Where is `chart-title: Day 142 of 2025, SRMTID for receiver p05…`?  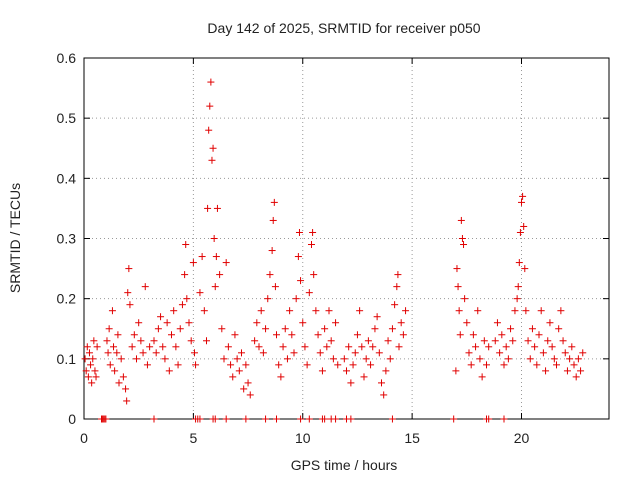
chart-title: Day 142 of 2025, SRMTID for receiver p05… is located at coordinates (343, 28).